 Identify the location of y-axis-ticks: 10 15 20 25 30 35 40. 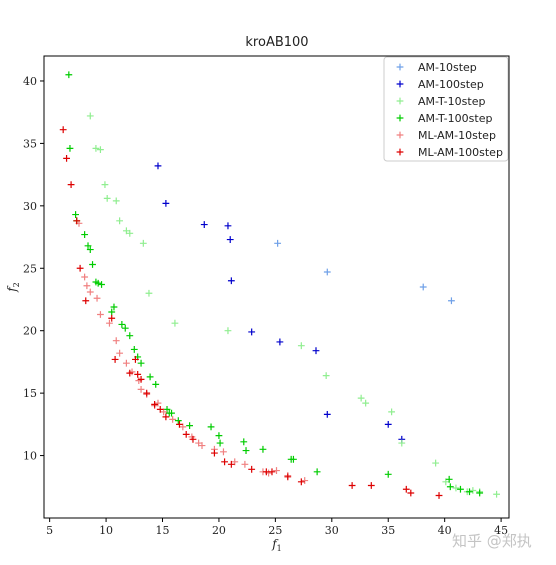
(33, 269).